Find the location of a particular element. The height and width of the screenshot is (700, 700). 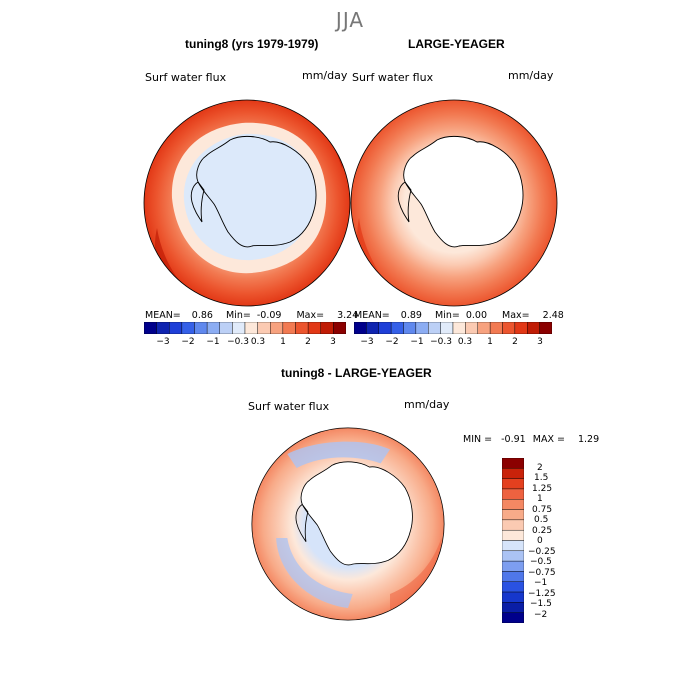

panel2-colorbar-tick: 2 is located at coordinates (515, 342).